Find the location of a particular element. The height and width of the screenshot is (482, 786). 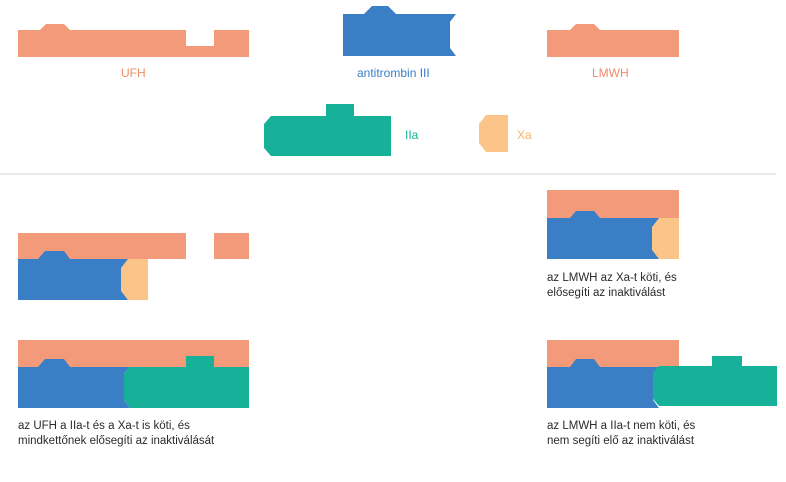

iia-label: IIa is located at coordinates (412, 135).